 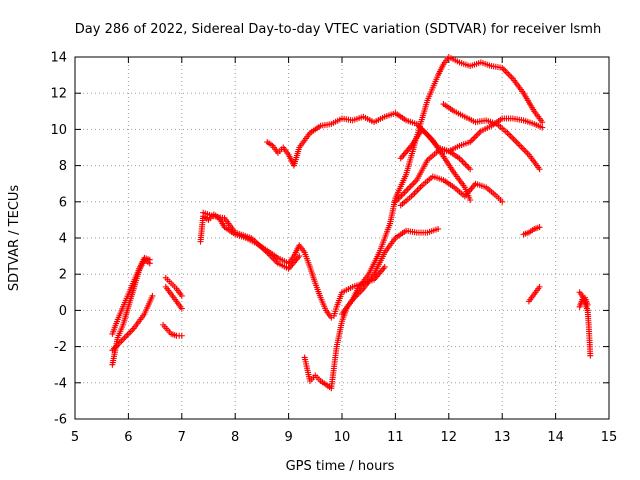 I want to click on series-sat-n, so click(x=491, y=137).